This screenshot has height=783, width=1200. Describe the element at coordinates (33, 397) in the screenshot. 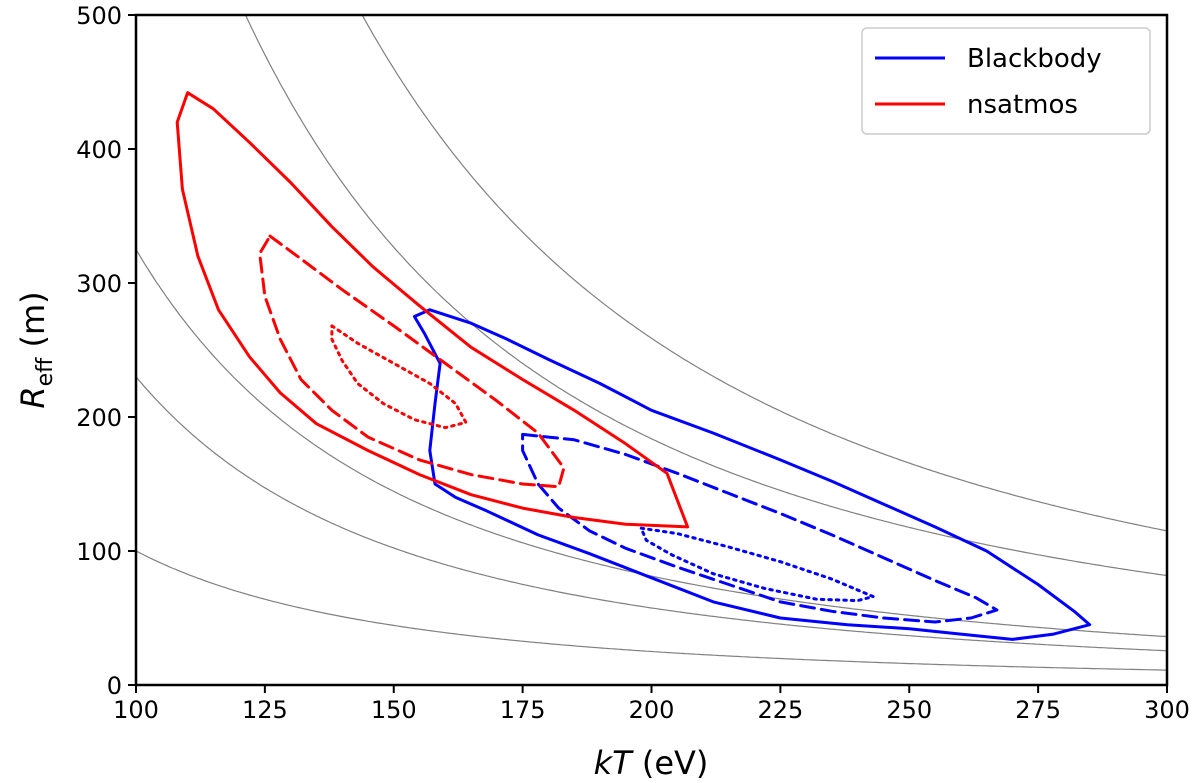

I see `y-axis-title-main: R` at that location.